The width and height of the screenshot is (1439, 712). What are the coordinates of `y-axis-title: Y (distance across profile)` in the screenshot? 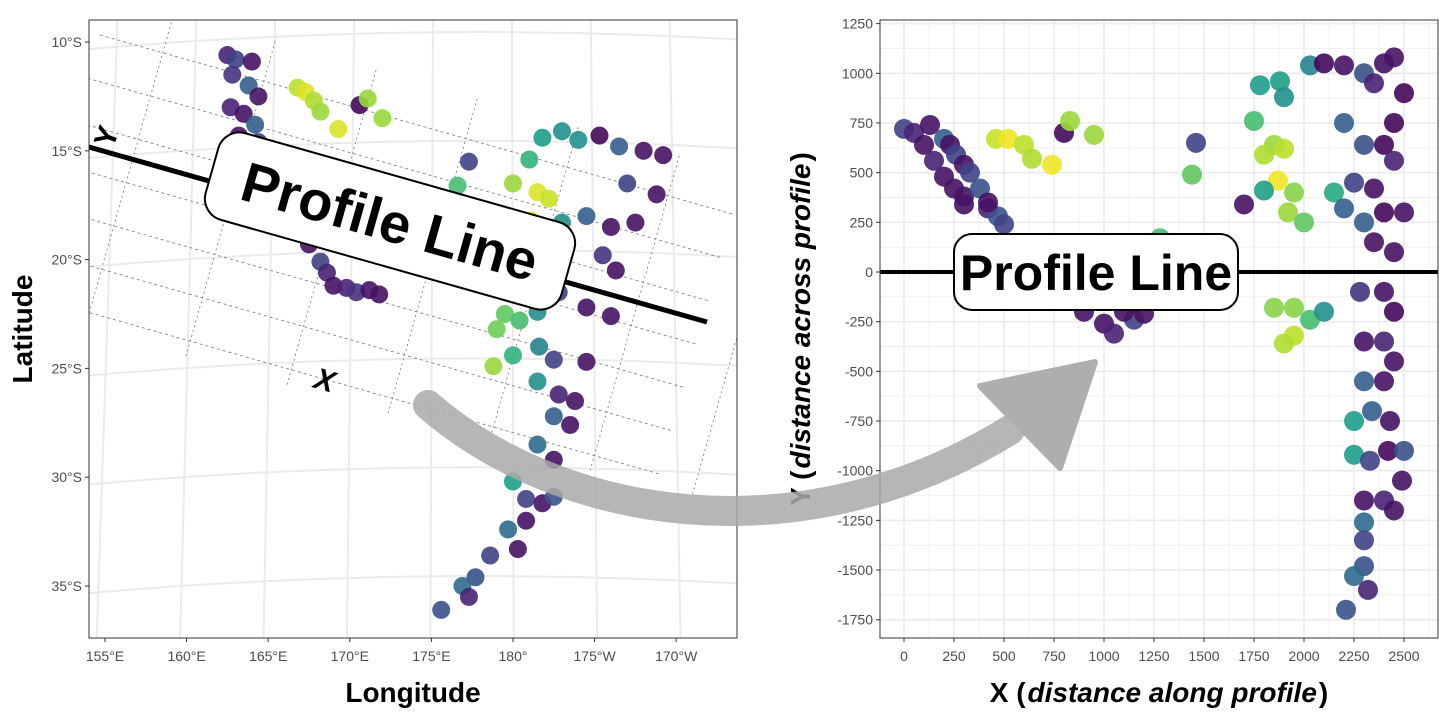 It's located at (800, 329).